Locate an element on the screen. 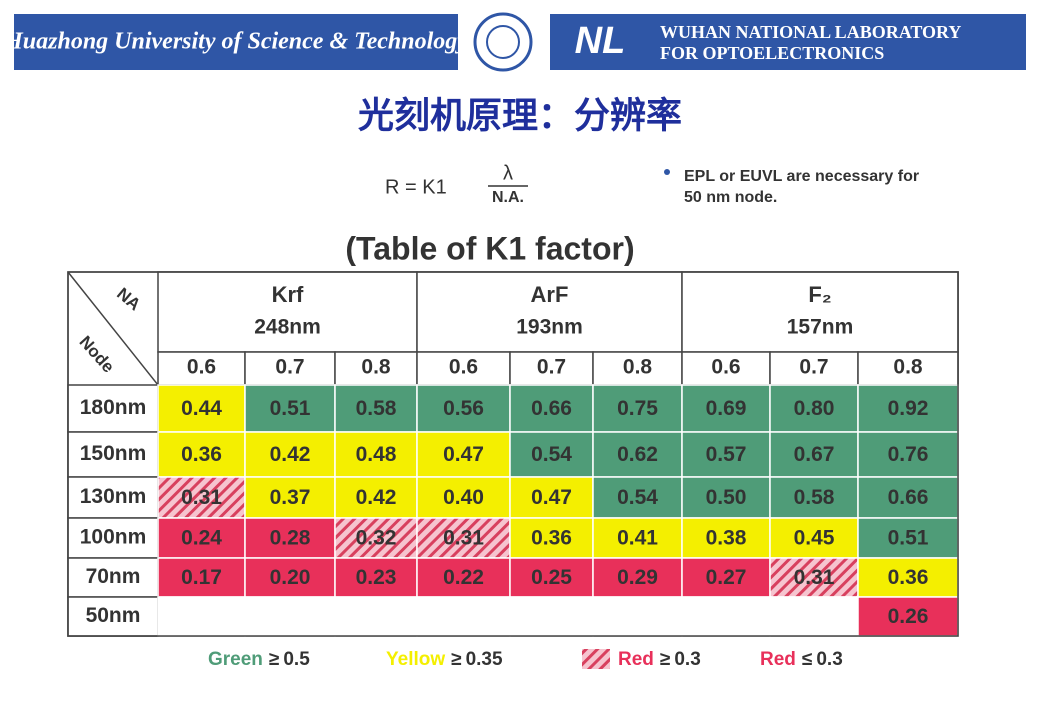  group-wavelength: 248nm is located at coordinates (287, 327).